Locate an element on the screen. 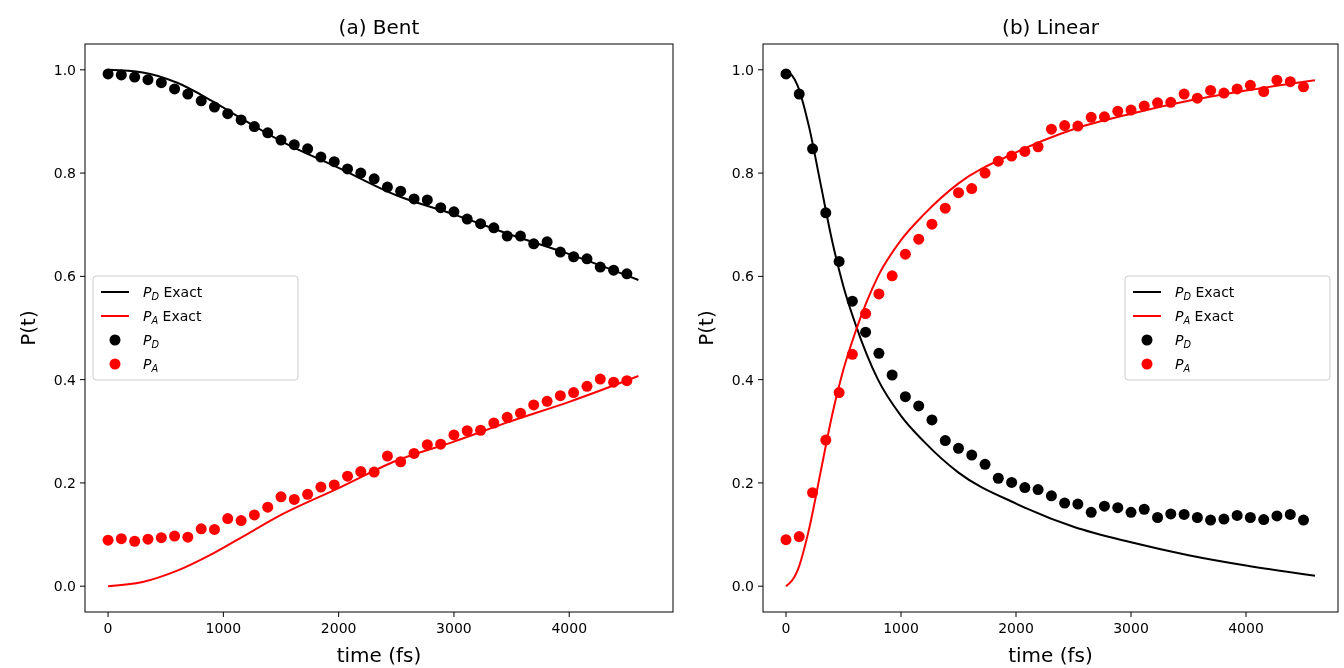  legend-label: P$_{D}$ Exact is located at coordinates (173, 293).